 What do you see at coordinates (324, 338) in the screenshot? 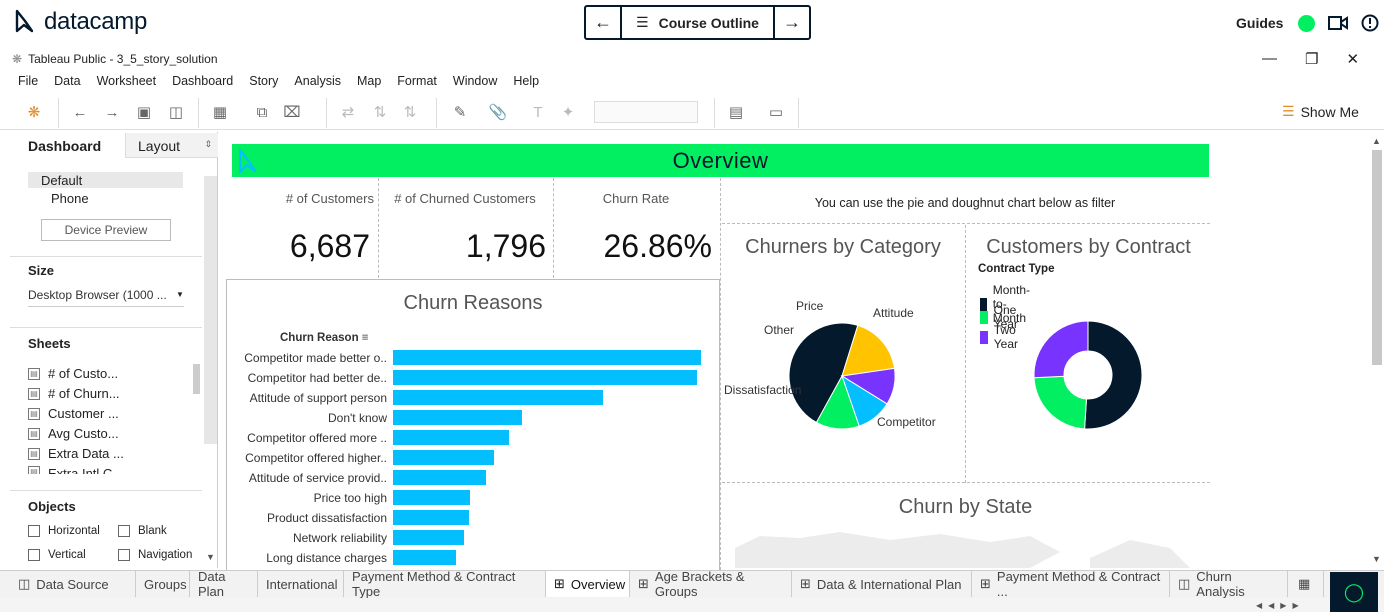
I see `churn-reason-header: Churn Reason ≡` at bounding box center [324, 338].